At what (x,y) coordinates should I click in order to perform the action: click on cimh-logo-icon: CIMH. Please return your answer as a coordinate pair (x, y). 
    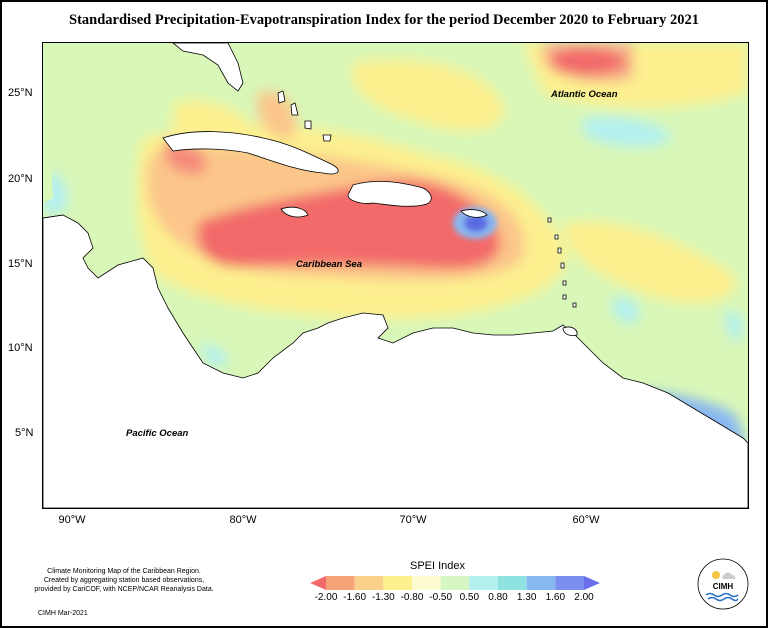
    Looking at the image, I should click on (723, 584).